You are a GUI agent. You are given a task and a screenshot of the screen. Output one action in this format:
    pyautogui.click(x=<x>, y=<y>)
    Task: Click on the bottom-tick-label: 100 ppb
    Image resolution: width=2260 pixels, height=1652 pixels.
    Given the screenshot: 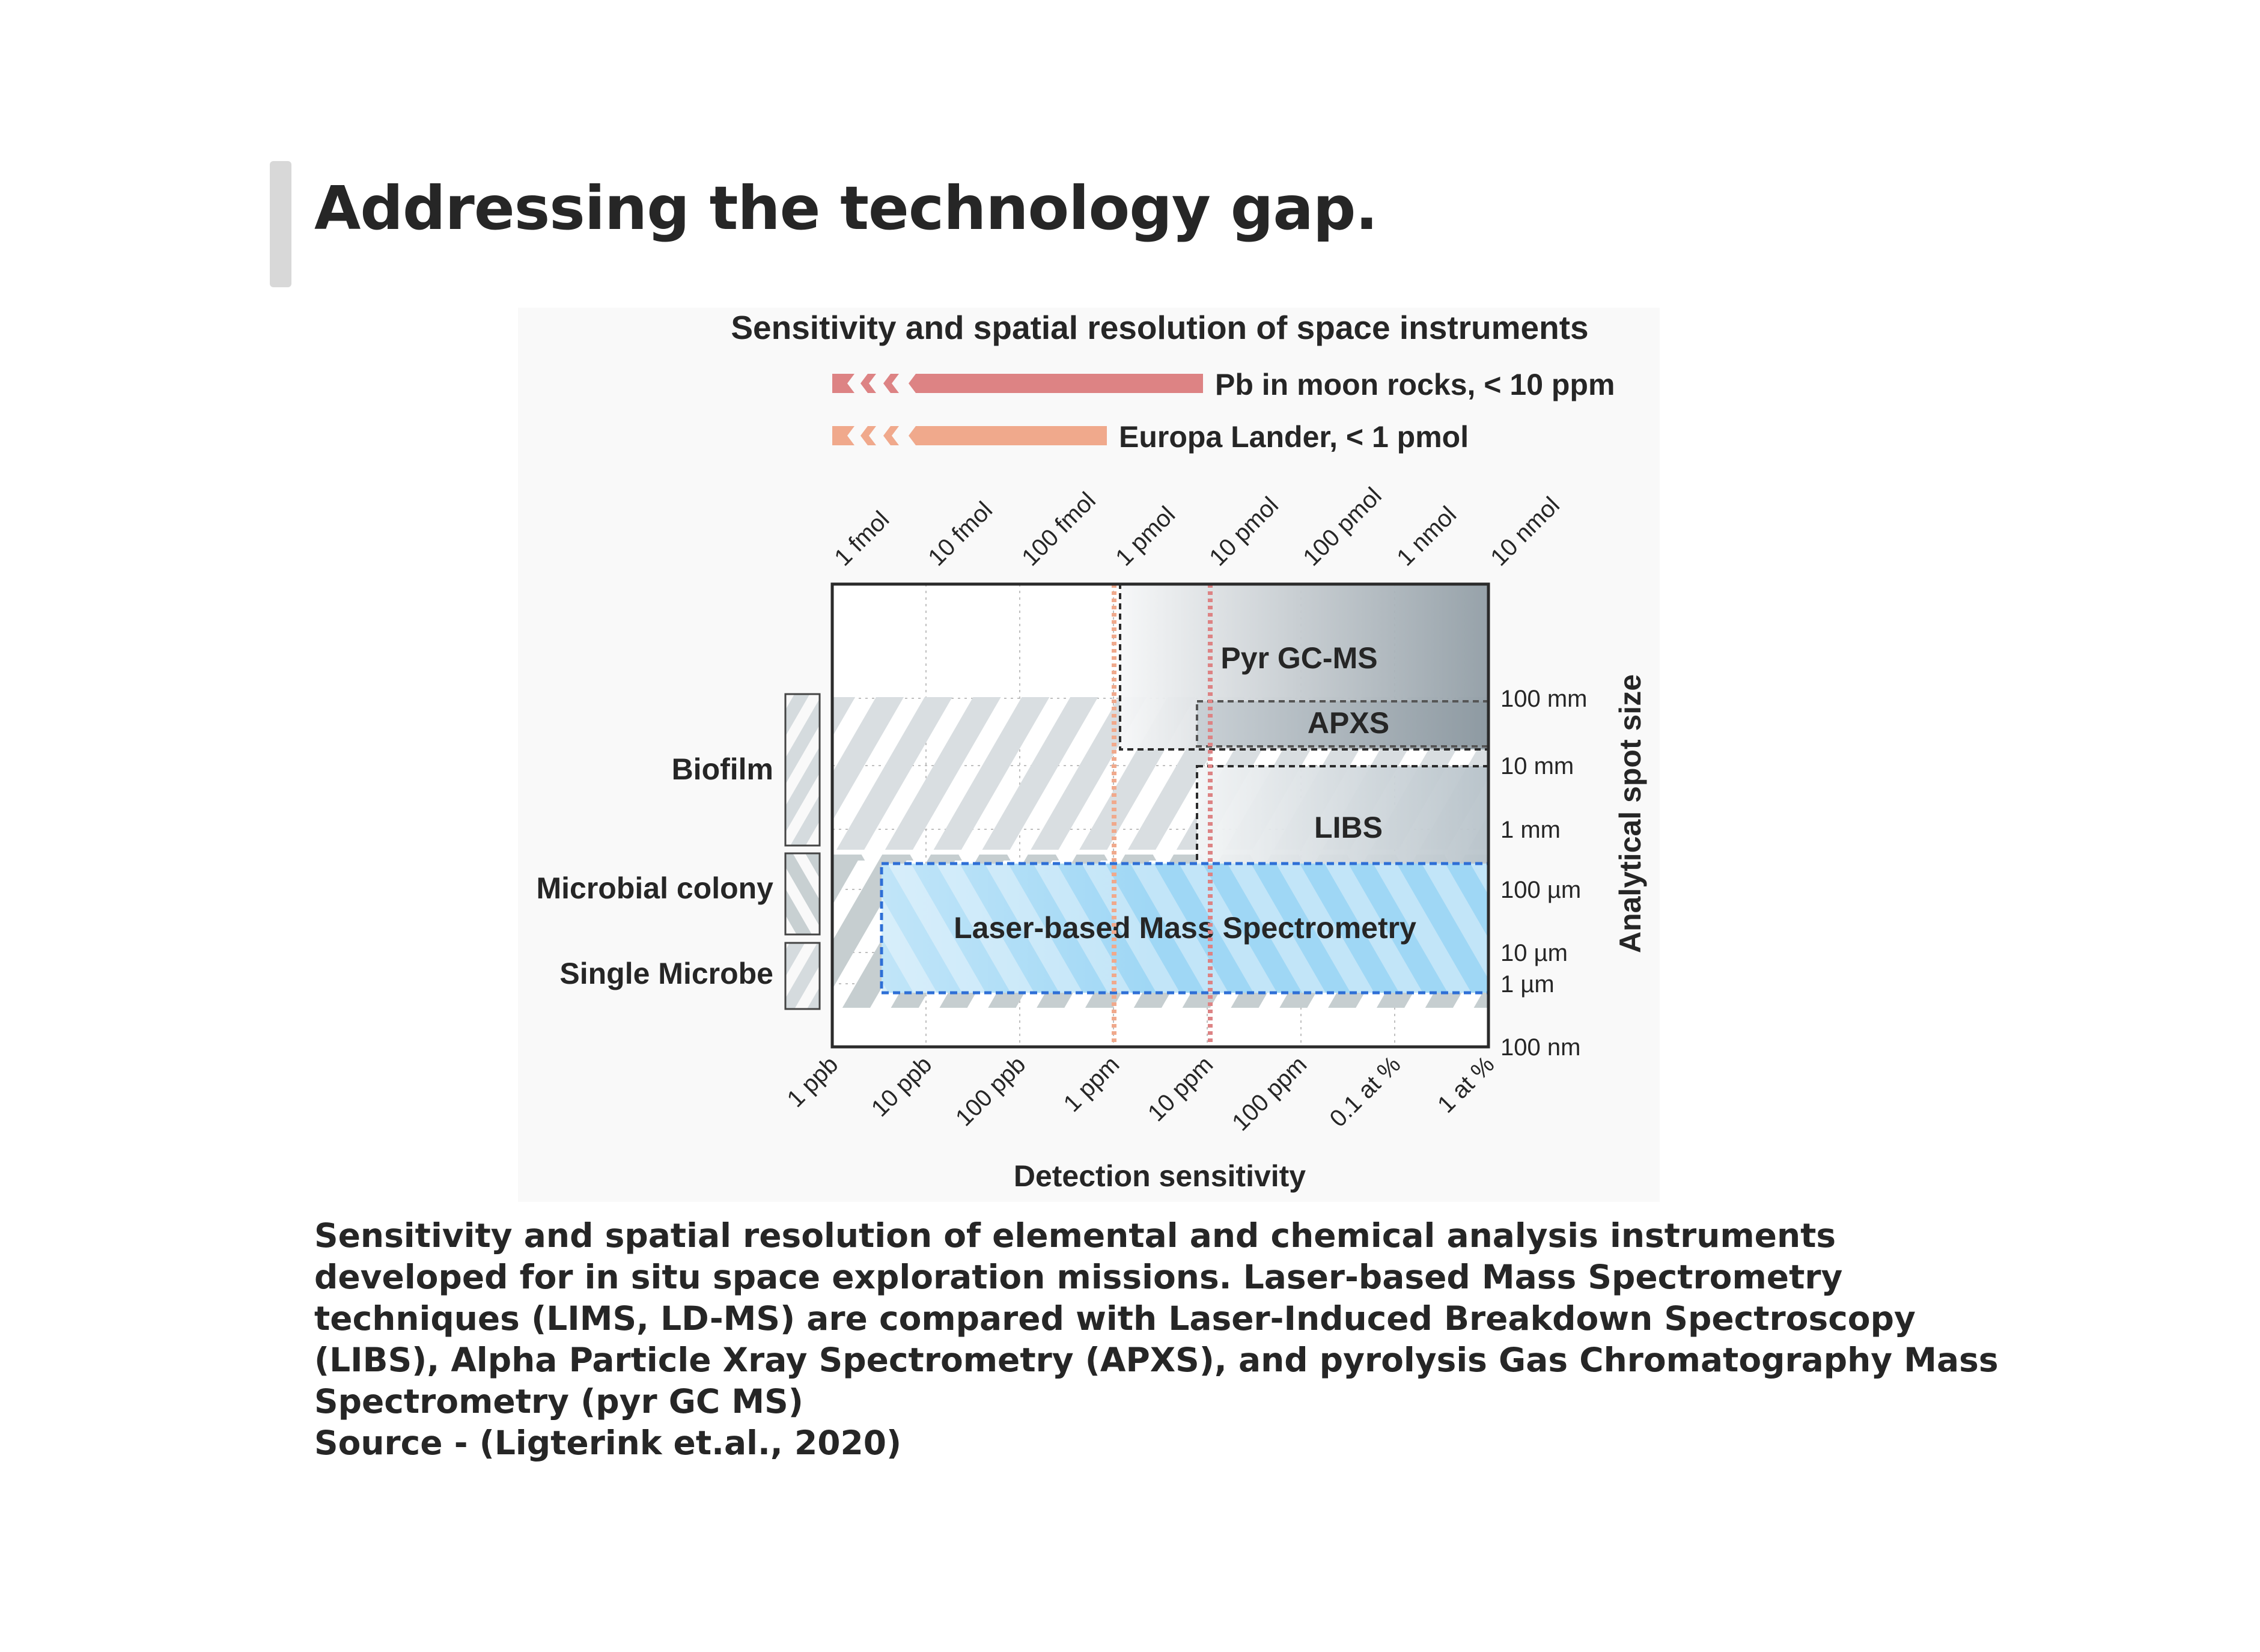 What is the action you would take?
    pyautogui.click(x=991, y=1091)
    